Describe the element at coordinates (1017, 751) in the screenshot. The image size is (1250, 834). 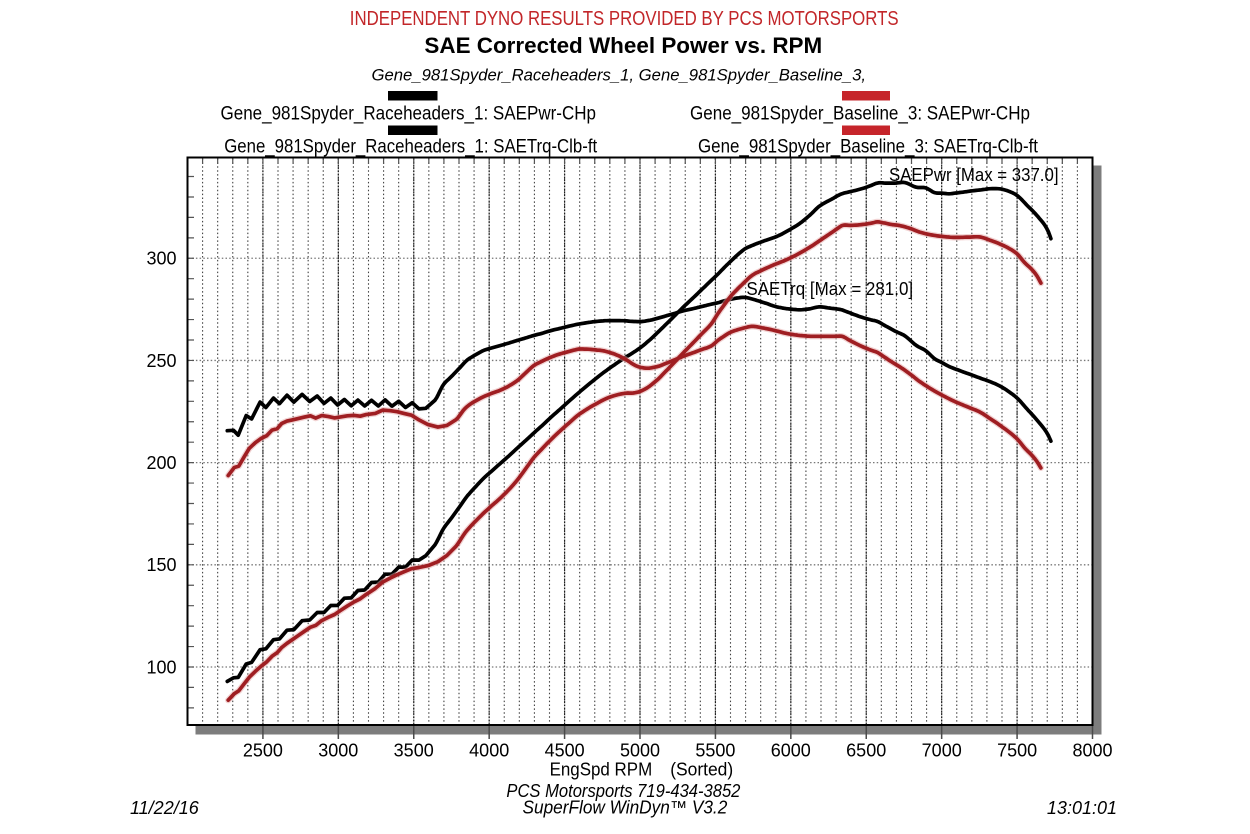
I see `svg-text: 7500` at that location.